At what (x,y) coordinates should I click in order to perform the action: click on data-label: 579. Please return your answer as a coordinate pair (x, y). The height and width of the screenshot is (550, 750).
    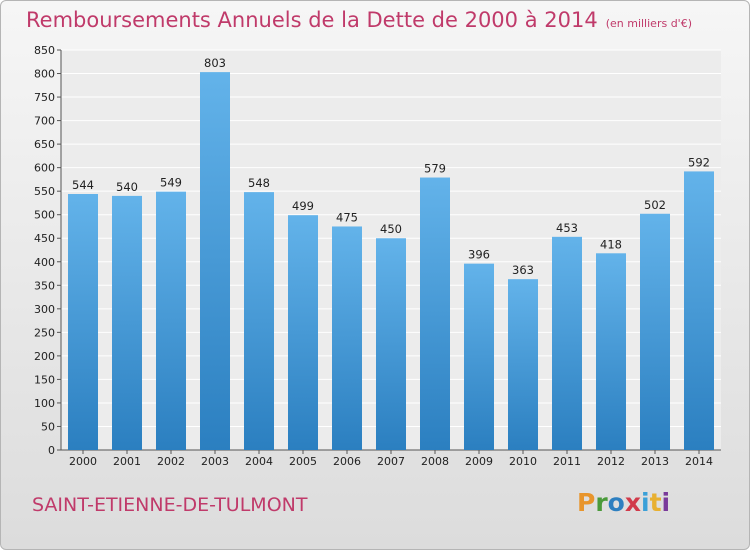
    Looking at the image, I should click on (435, 169).